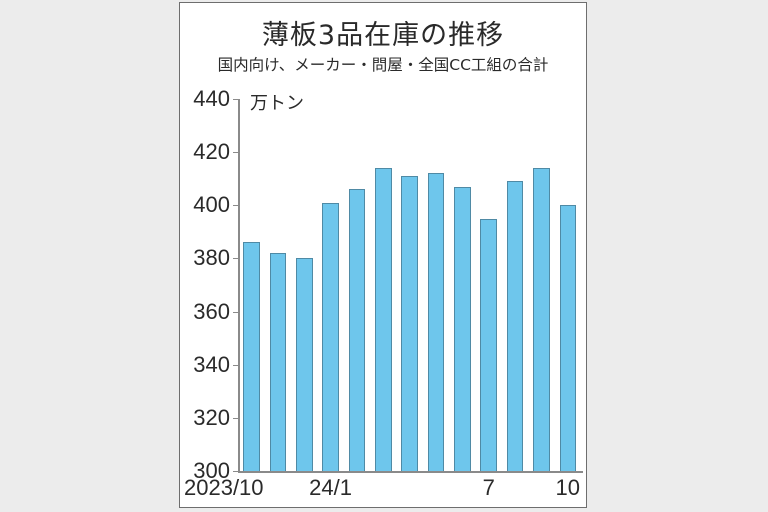  Describe the element at coordinates (211, 311) in the screenshot. I see `y-tick-label: 360` at that location.